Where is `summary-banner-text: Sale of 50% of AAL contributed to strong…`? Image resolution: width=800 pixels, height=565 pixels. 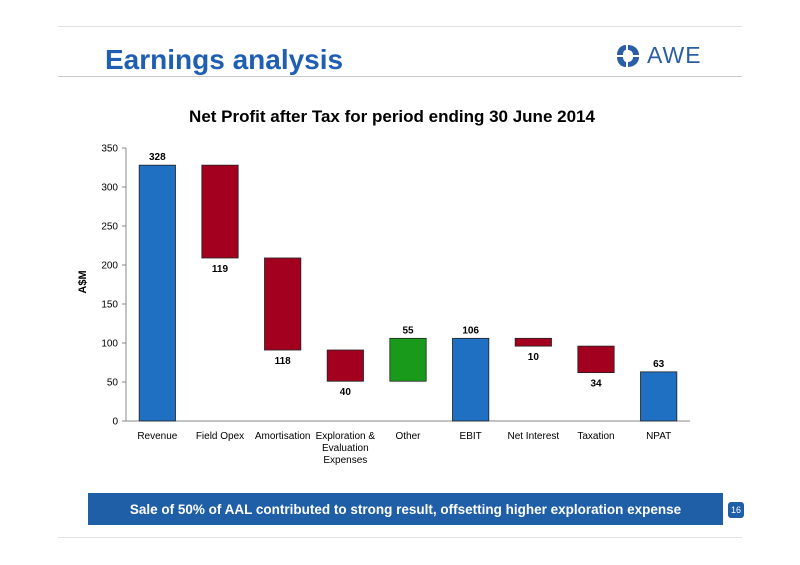
summary-banner-text: Sale of 50% of AAL contributed to strong… is located at coordinates (405, 509).